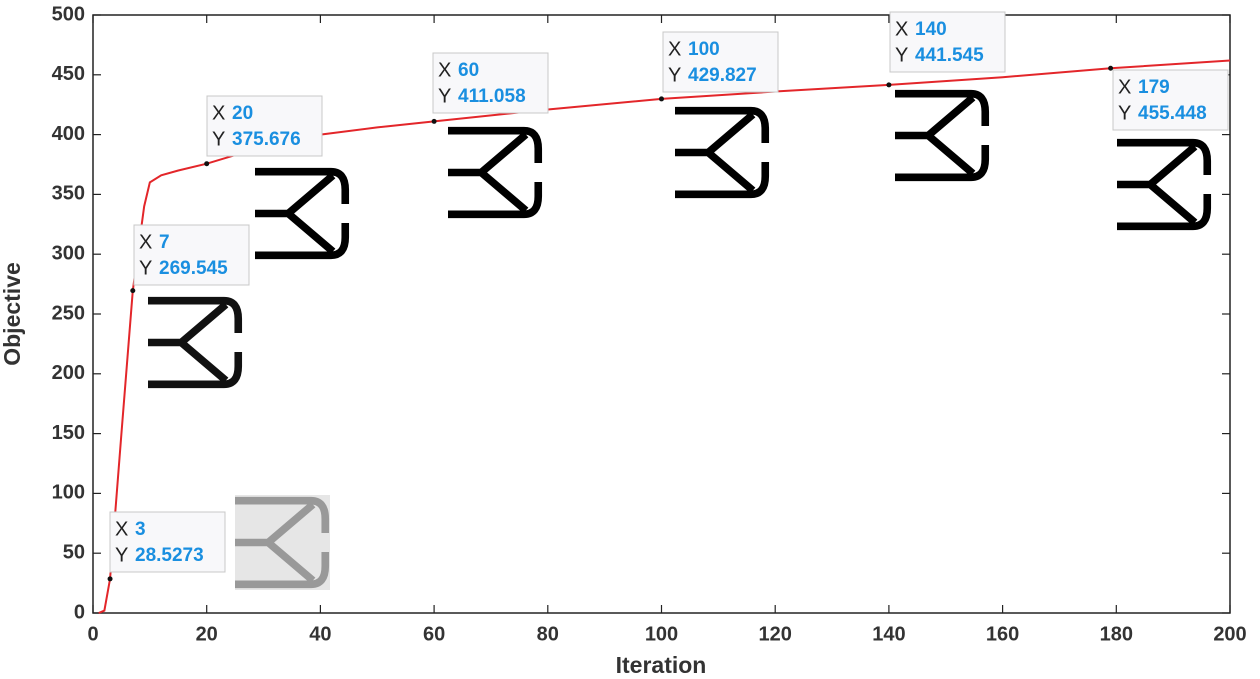  I want to click on datatip-x-value: 179, so click(1154, 87).